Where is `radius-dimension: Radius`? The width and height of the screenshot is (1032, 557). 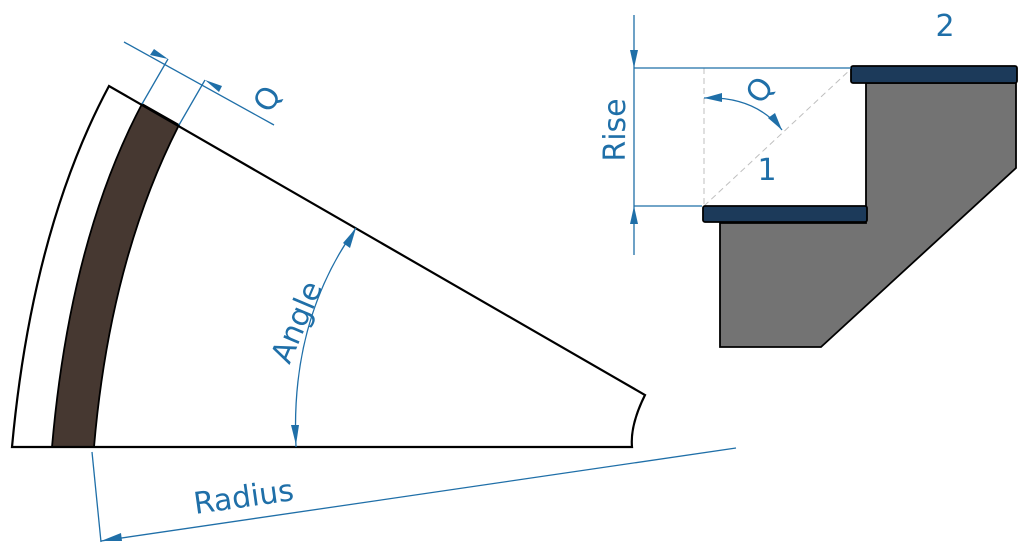
radius-dimension: Radius is located at coordinates (414, 495).